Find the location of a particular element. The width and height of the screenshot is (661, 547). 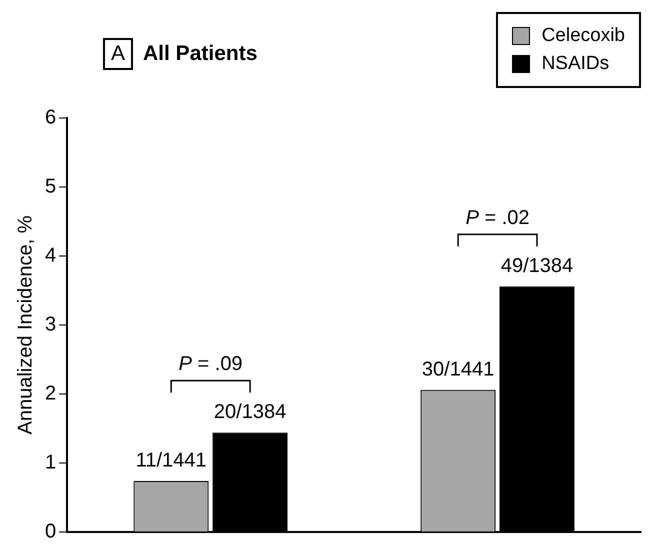

data-label: 11/1441 is located at coordinates (171, 460).